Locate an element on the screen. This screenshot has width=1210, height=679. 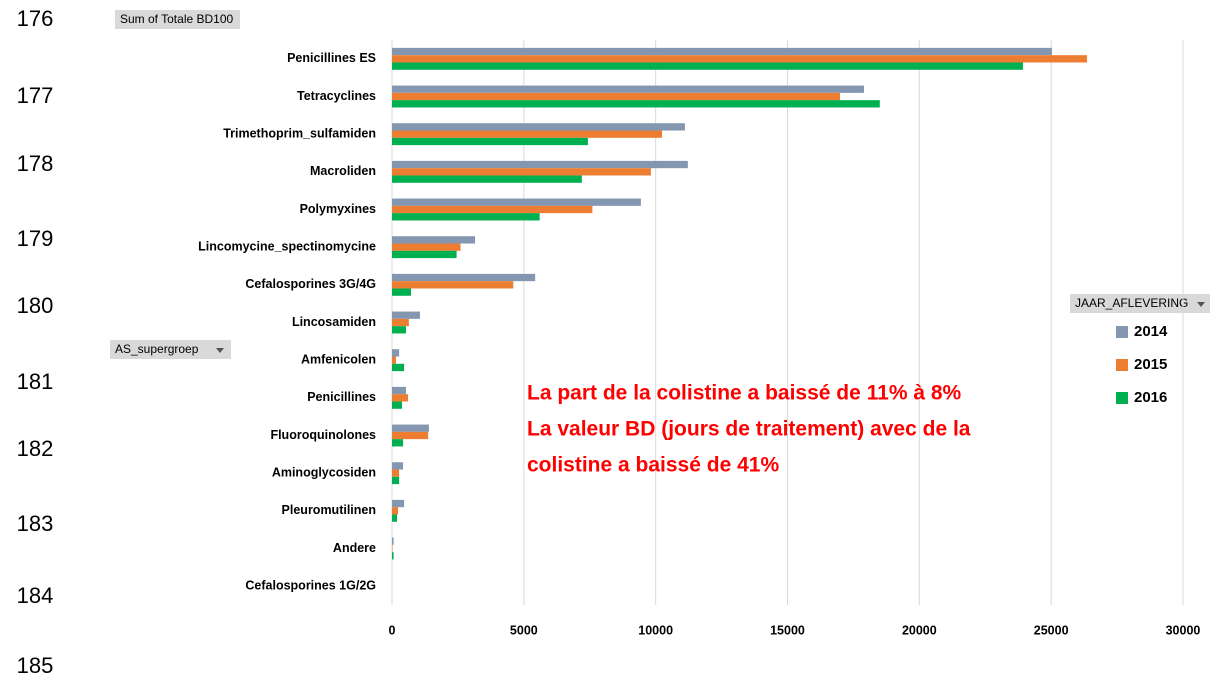
legend-field-label: JAAR_AFLEVERING is located at coordinates (1131, 303).